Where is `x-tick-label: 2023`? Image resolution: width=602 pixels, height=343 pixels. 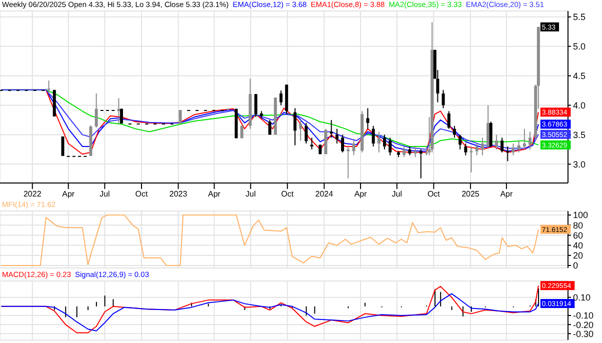 x-tick-label: 2023 is located at coordinates (178, 194).